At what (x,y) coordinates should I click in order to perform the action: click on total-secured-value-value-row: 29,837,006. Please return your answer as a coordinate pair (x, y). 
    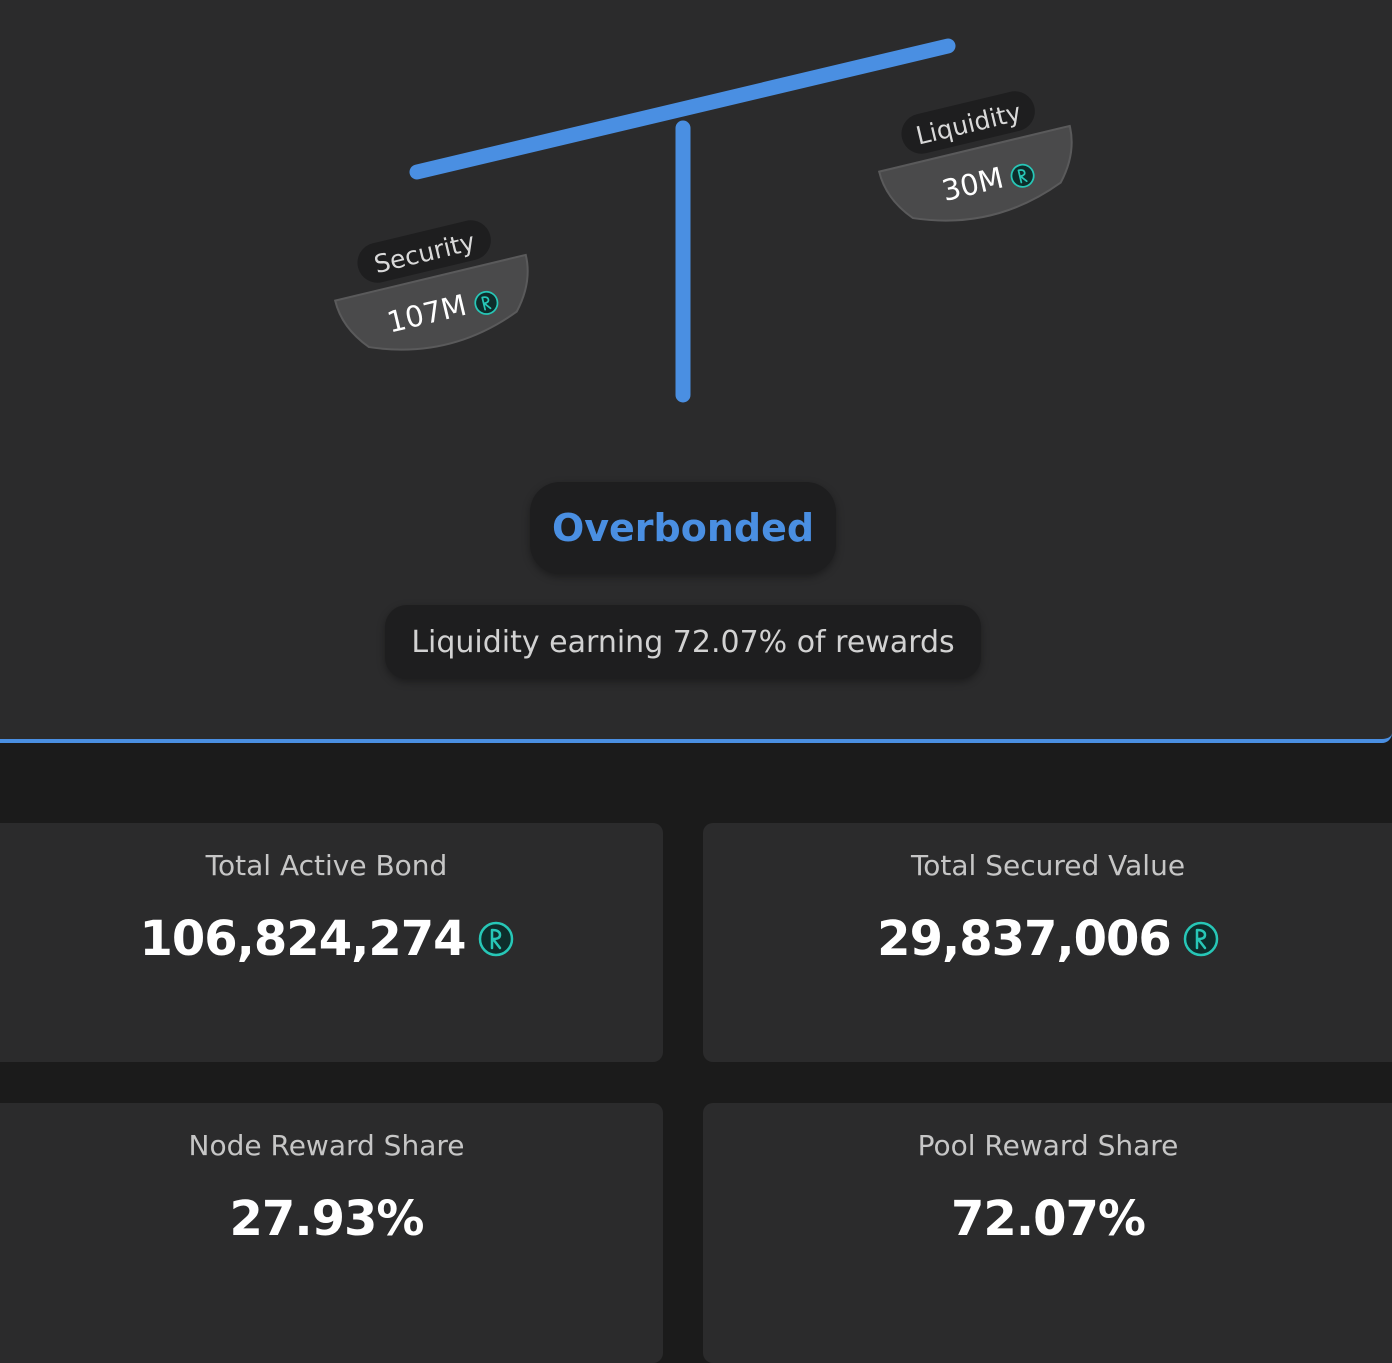
    Looking at the image, I should click on (1047, 939).